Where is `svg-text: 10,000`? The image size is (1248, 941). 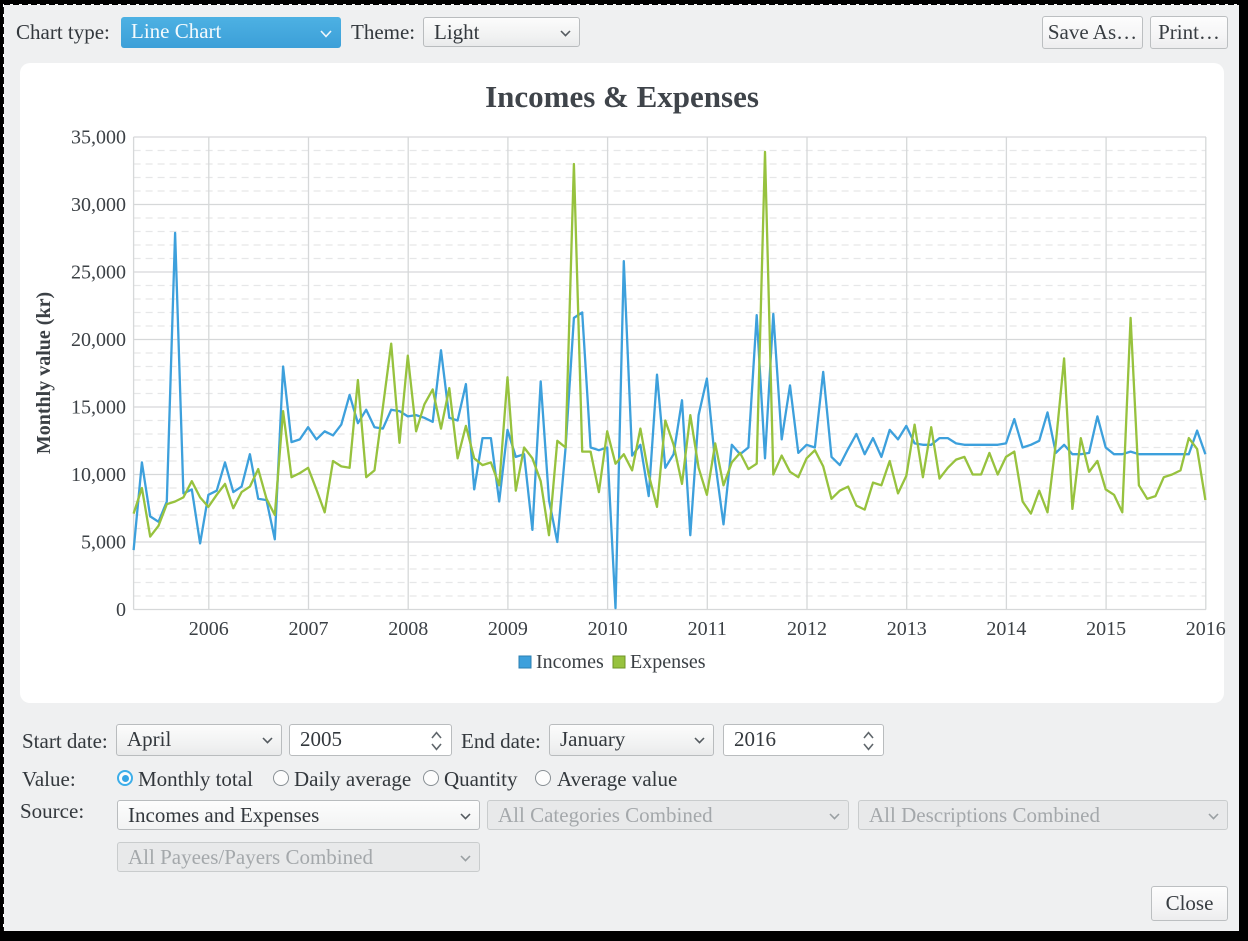 svg-text: 10,000 is located at coordinates (98, 475).